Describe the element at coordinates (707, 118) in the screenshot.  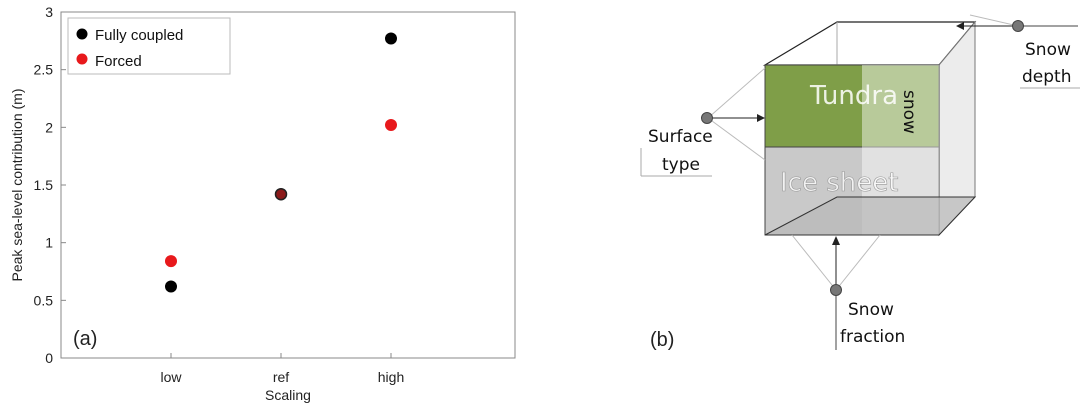
I see `surface-type-node` at that location.